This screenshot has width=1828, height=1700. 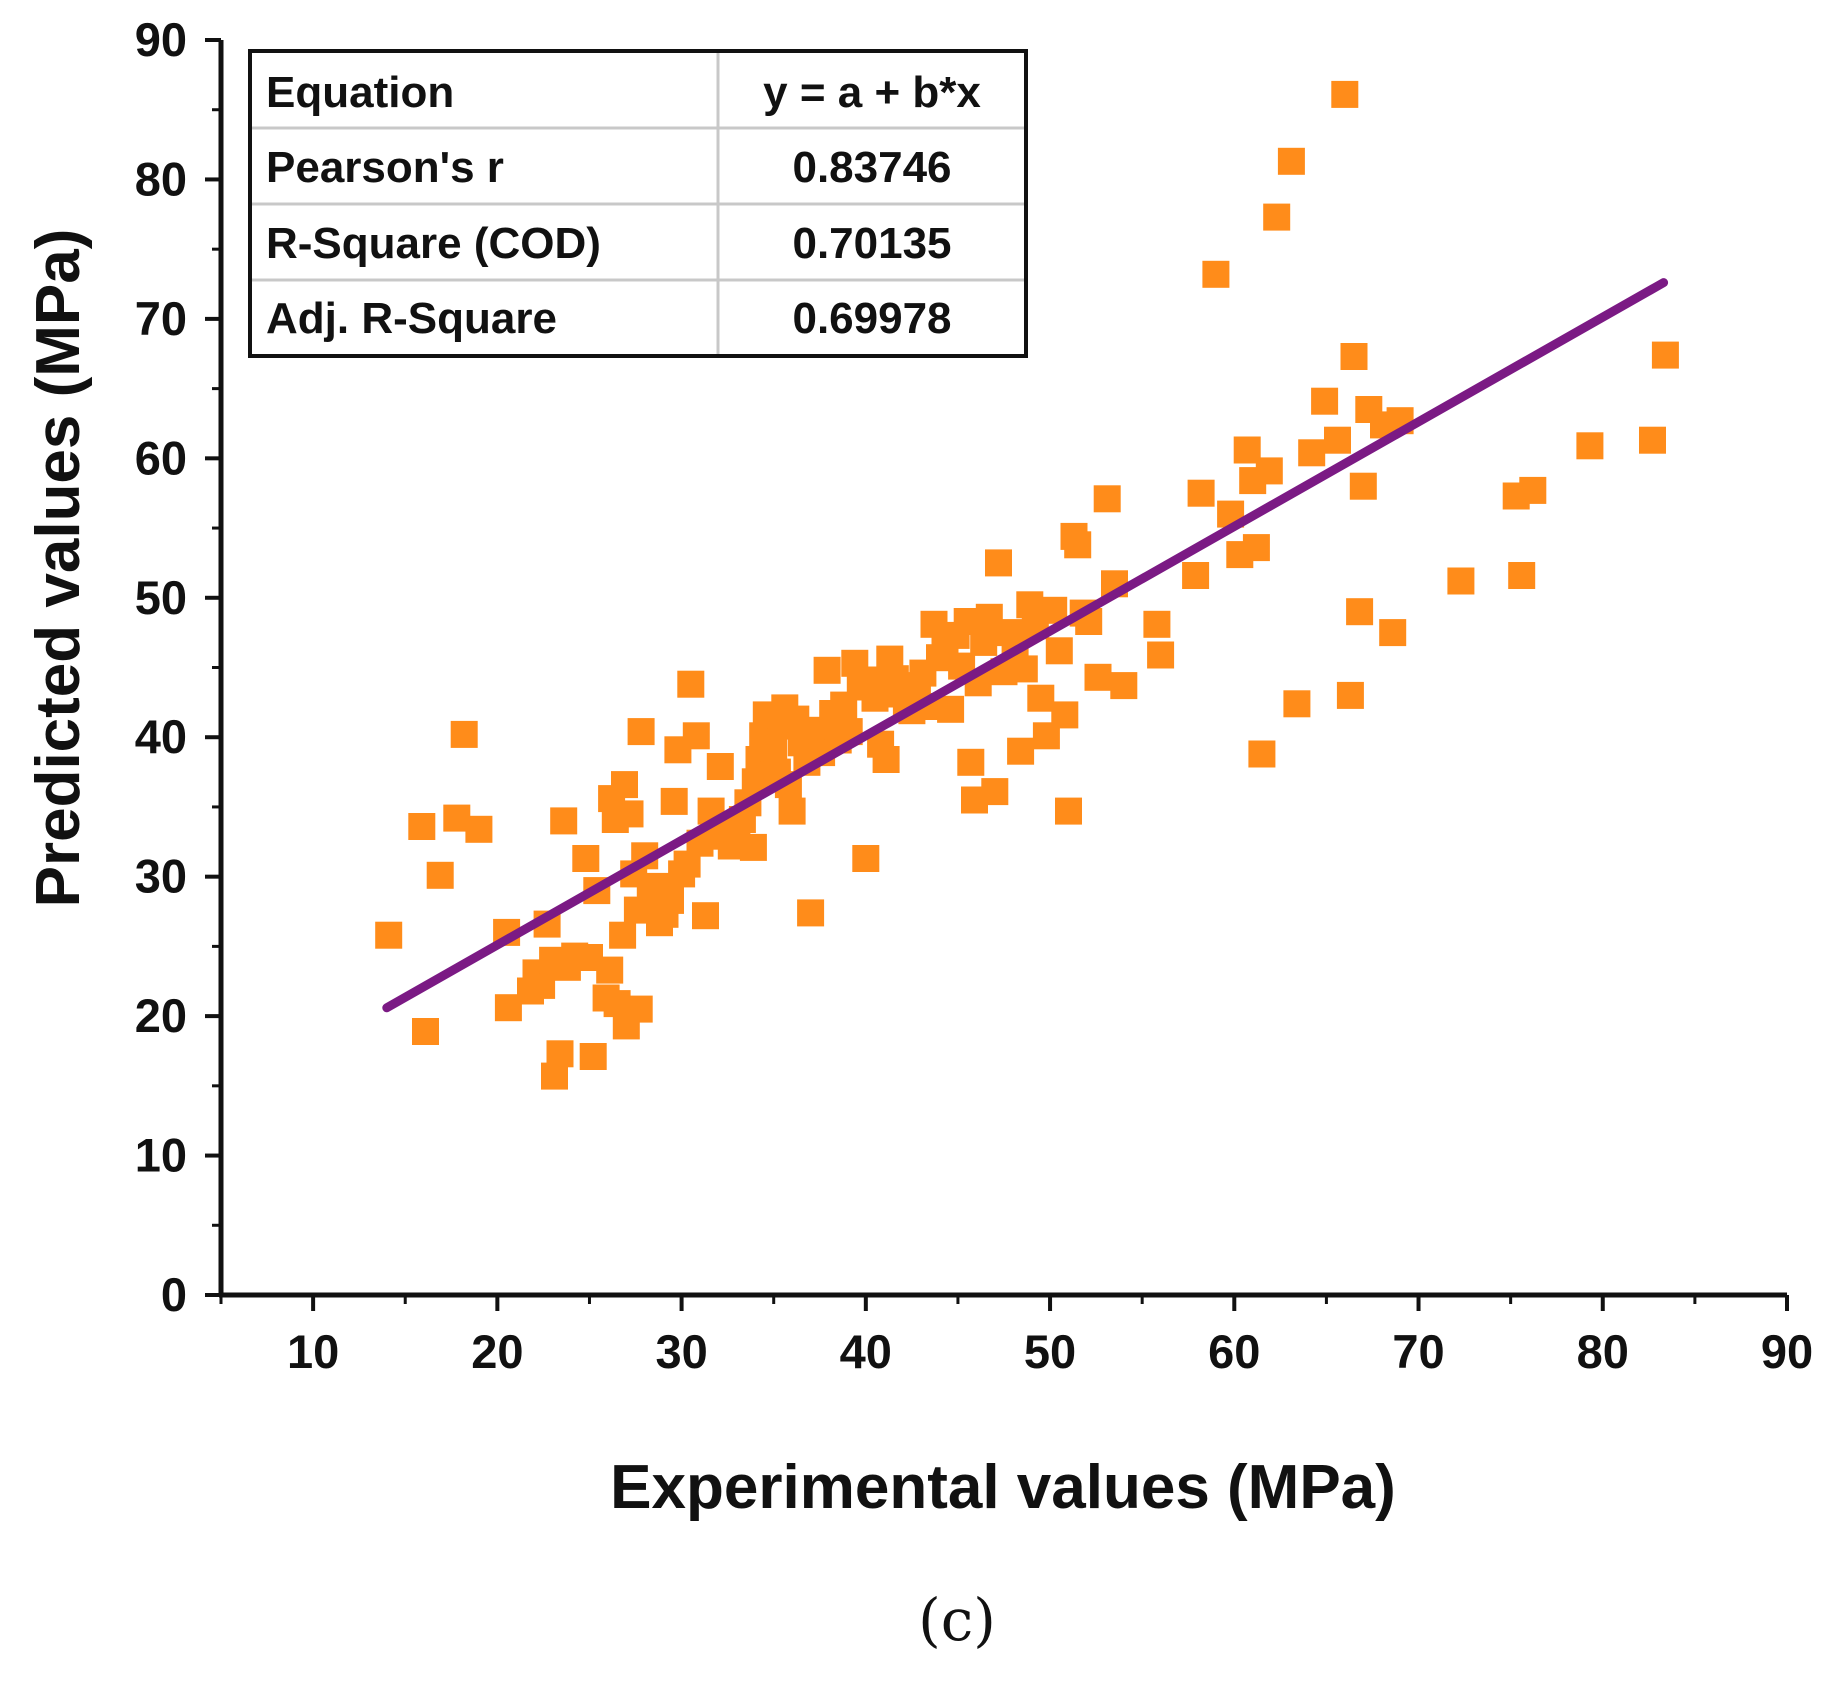 I want to click on panel-label: (c), so click(x=957, y=1620).